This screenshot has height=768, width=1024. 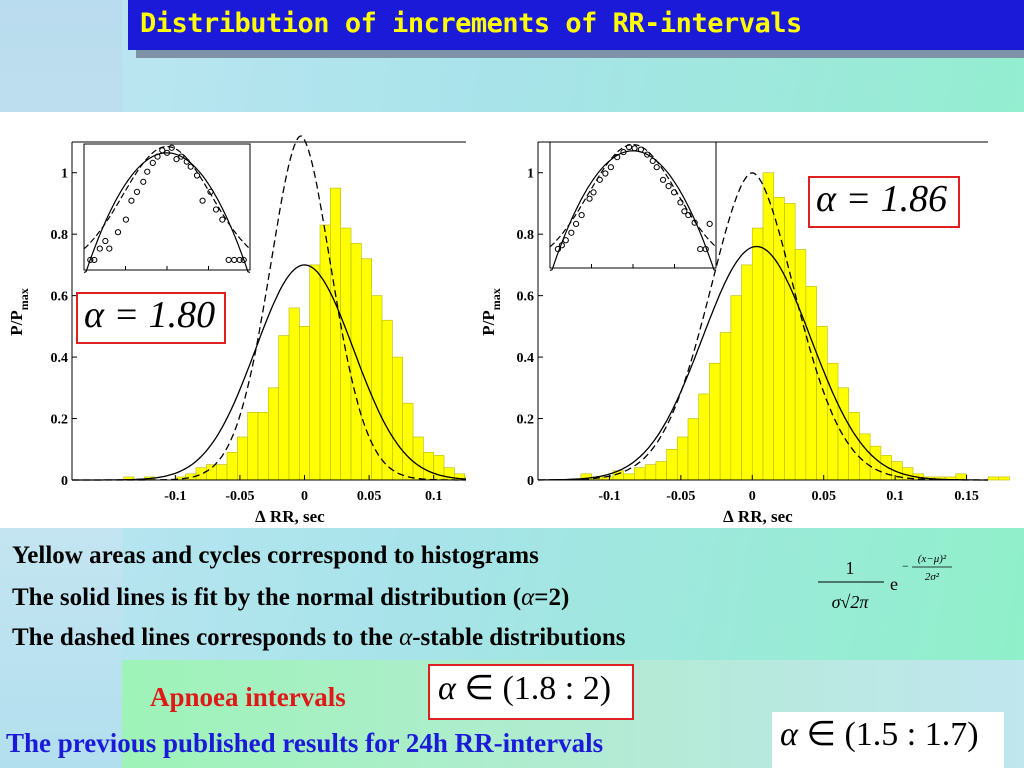 I want to click on apnoea-label: Apnoea intervals, so click(x=248, y=697).